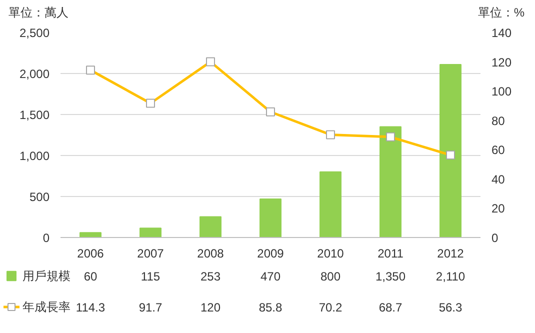 This screenshot has height=333, width=535. What do you see at coordinates (90, 253) in the screenshot?
I see `x-tick-label: 2006` at bounding box center [90, 253].